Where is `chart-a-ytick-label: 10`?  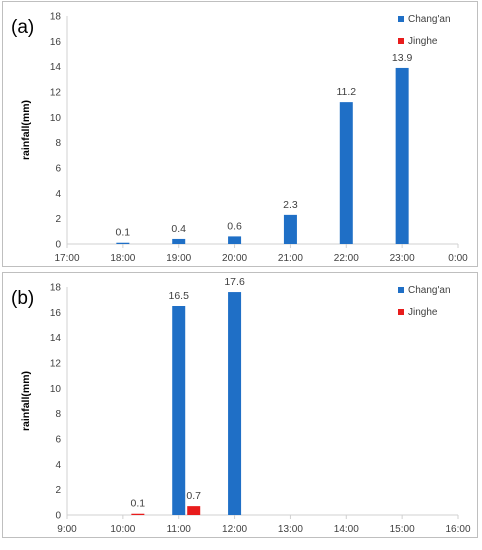 chart-a-ytick-label: 10 is located at coordinates (56, 118).